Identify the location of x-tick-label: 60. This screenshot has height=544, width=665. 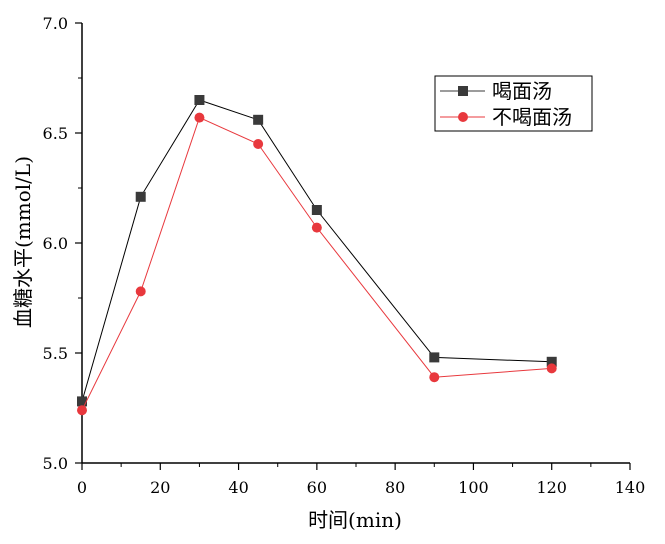
(317, 487).